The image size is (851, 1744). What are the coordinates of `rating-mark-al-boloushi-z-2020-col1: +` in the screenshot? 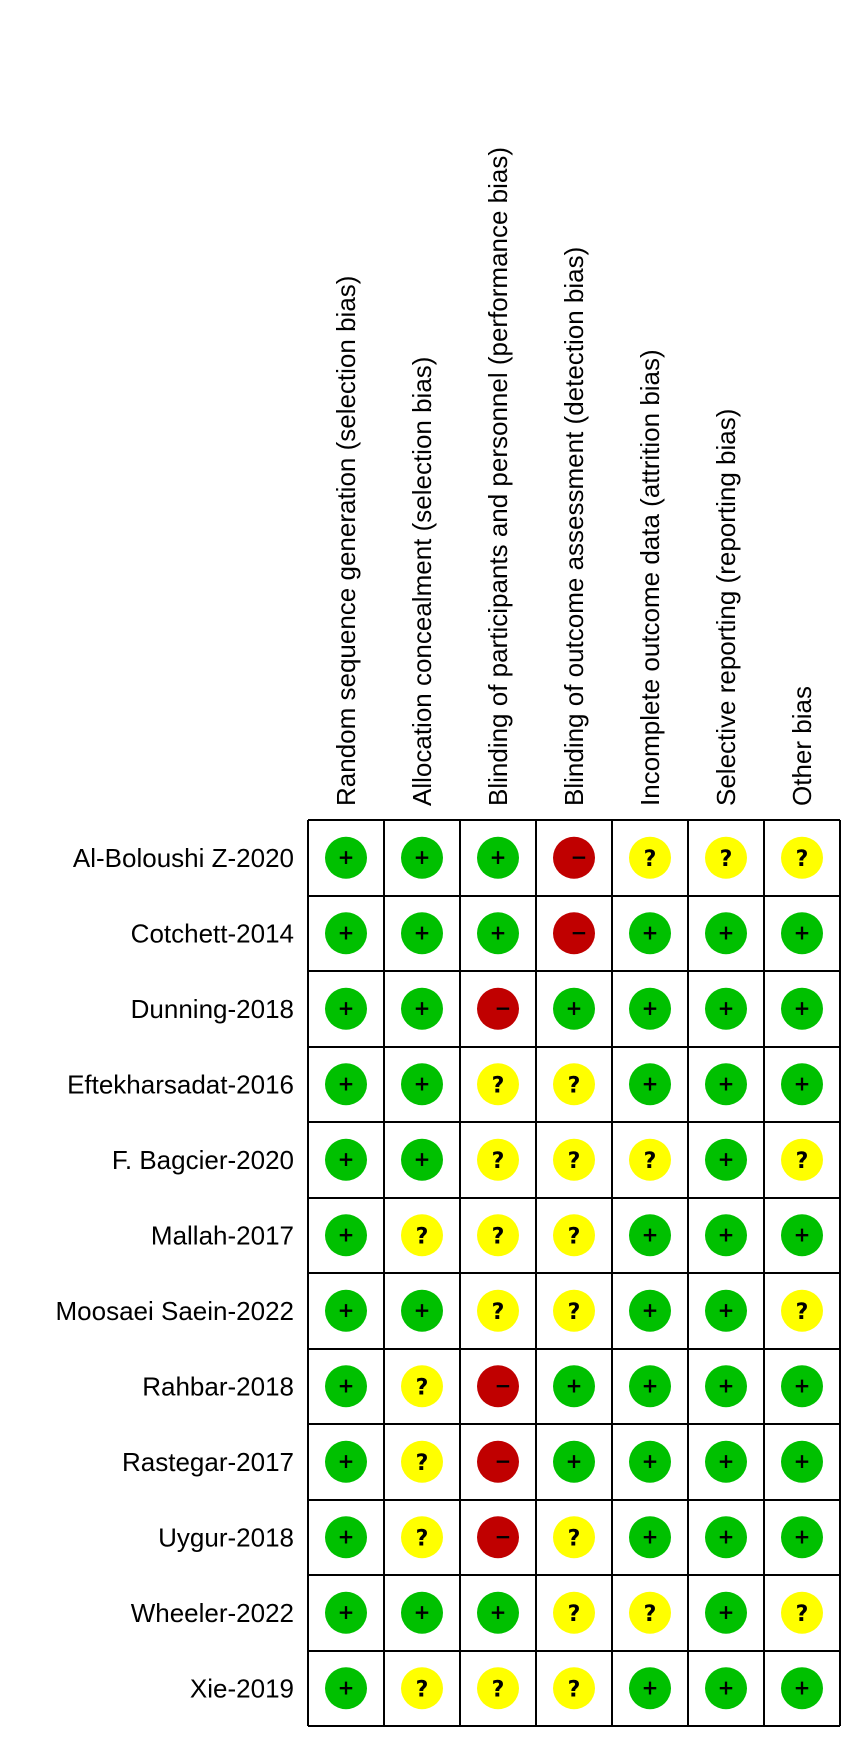 It's located at (346, 857).